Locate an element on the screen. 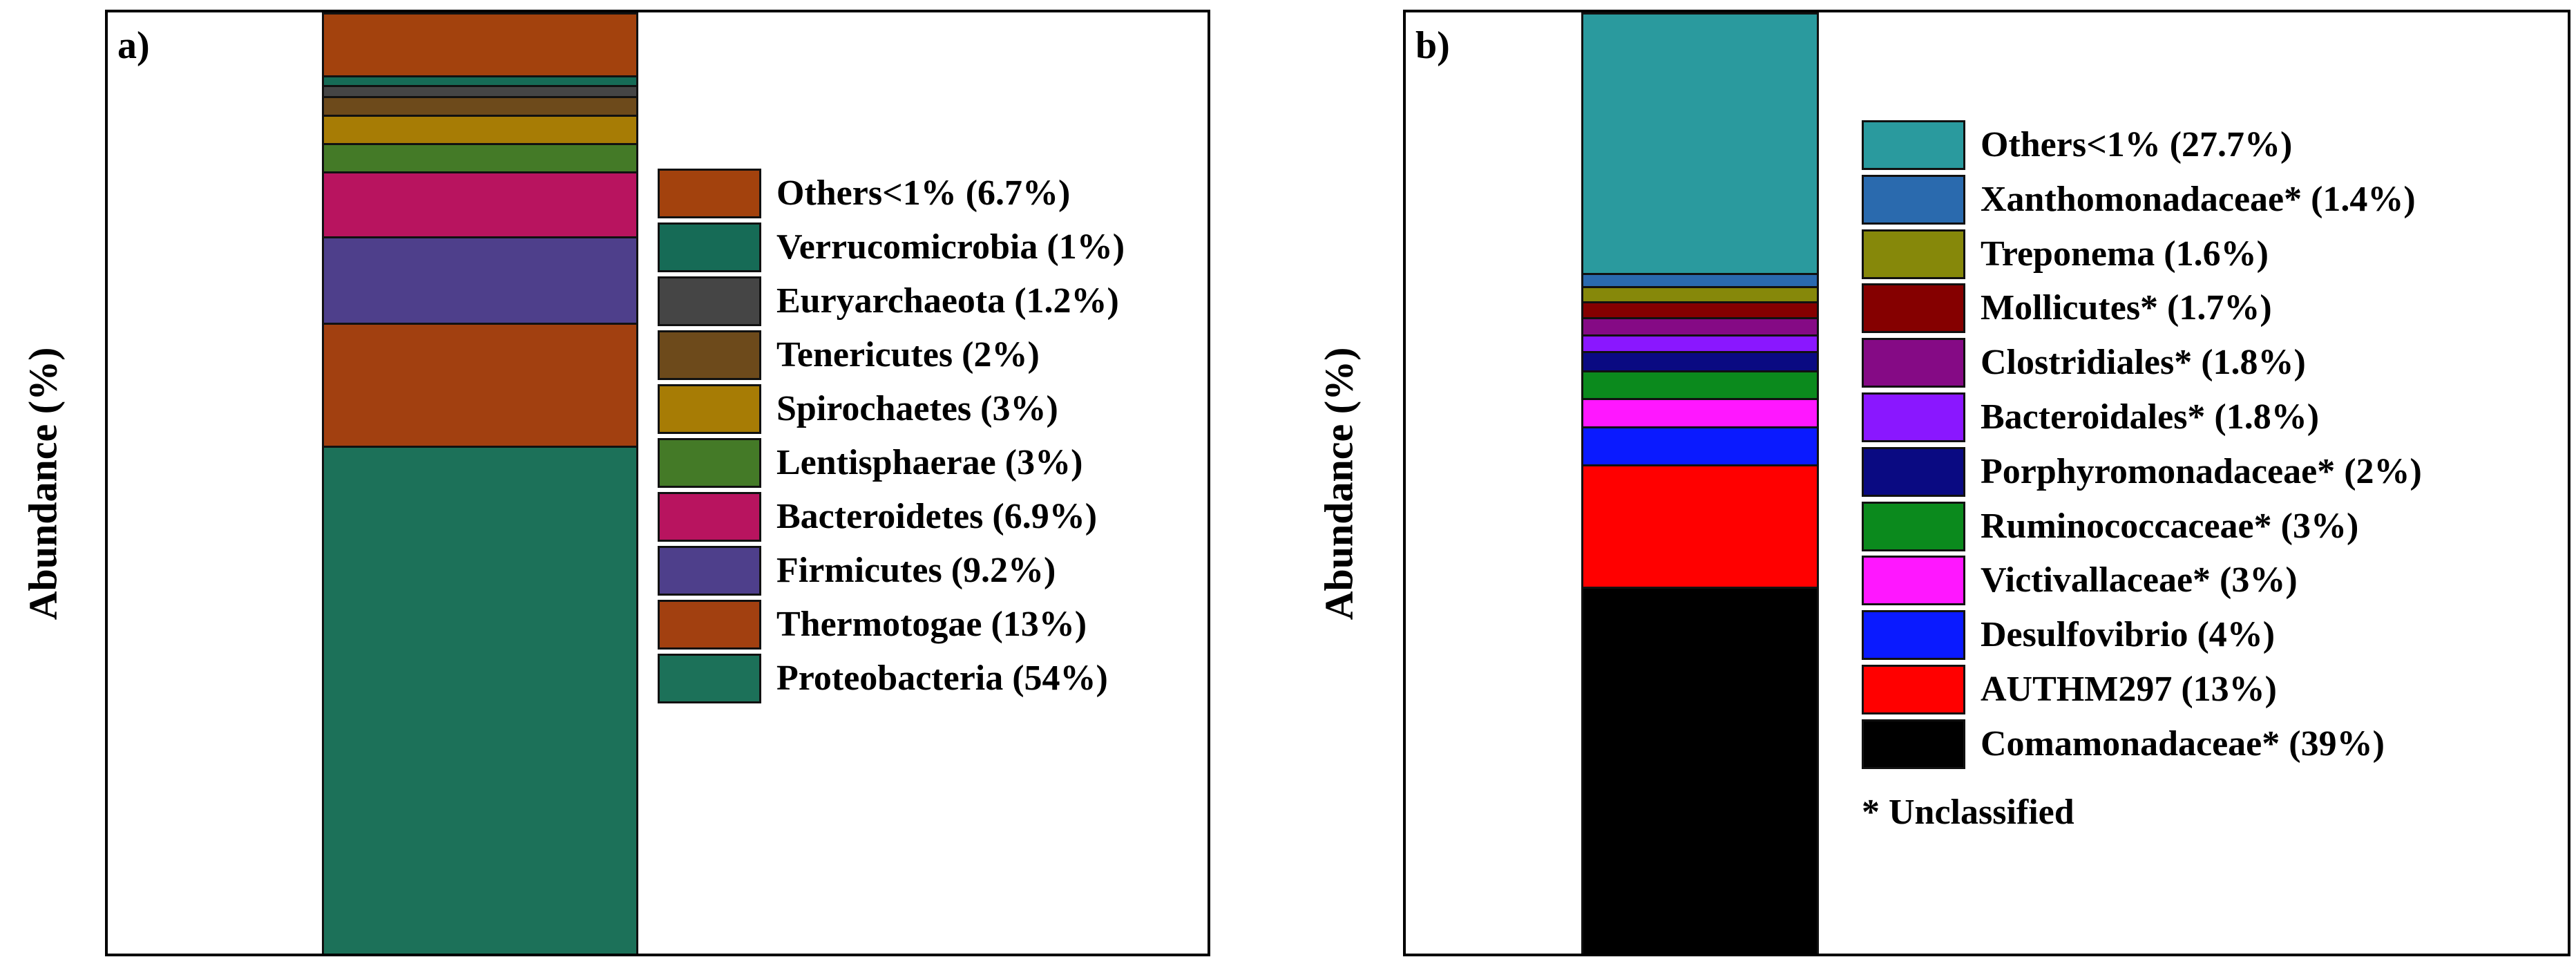 This screenshot has height=966, width=2576. bar-segment-proteobacteria is located at coordinates (480, 699).